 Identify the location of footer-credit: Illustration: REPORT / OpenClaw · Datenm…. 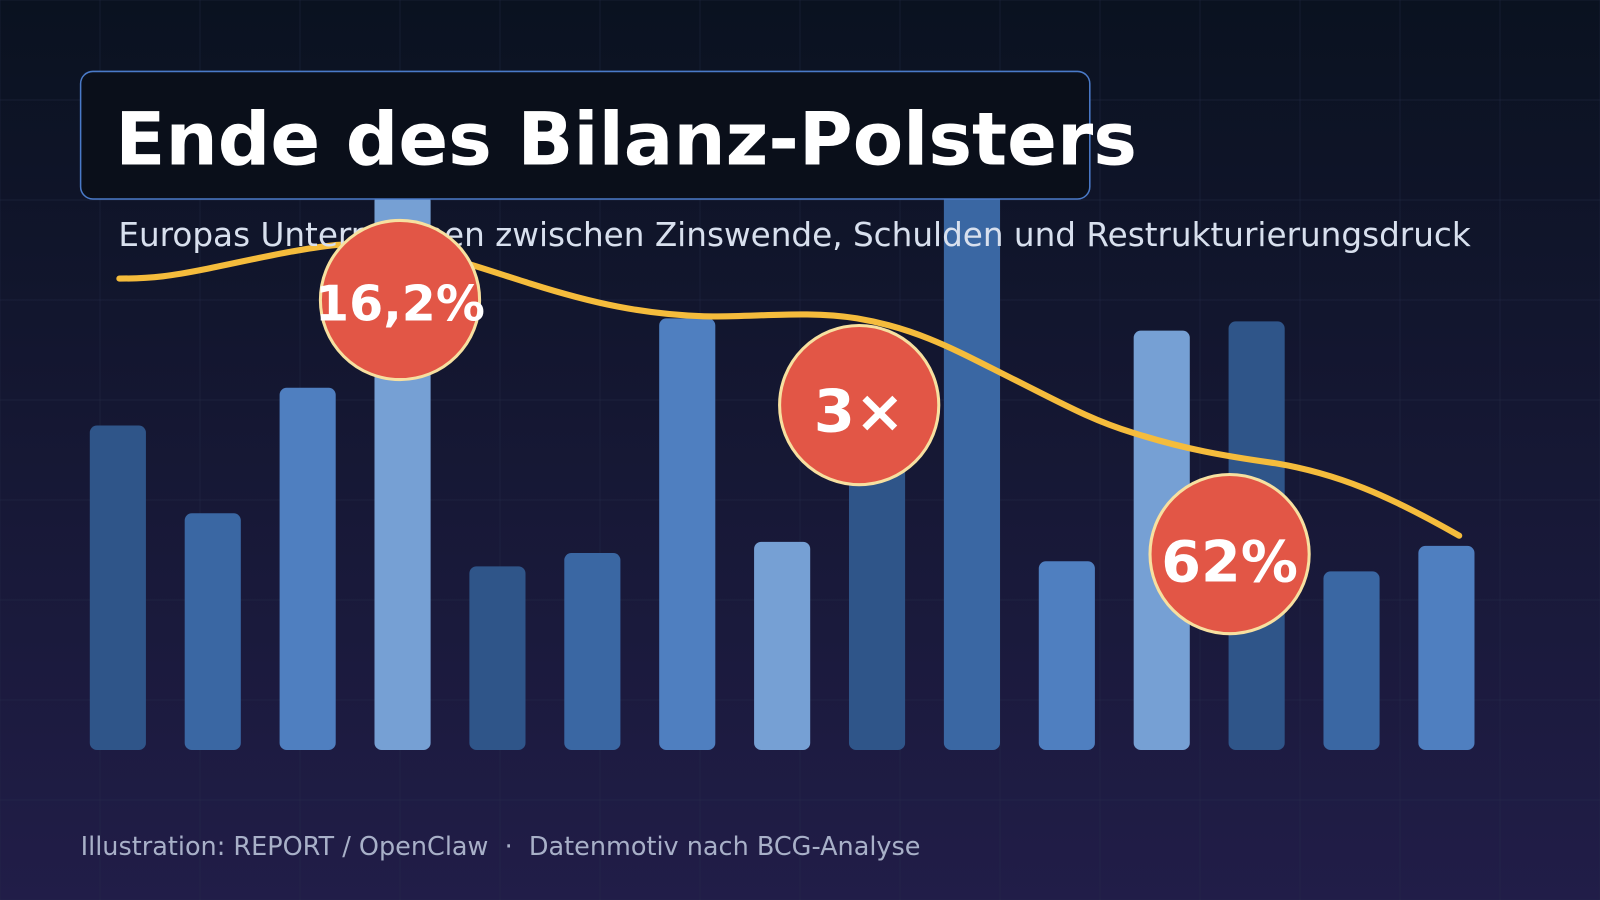
(501, 847).